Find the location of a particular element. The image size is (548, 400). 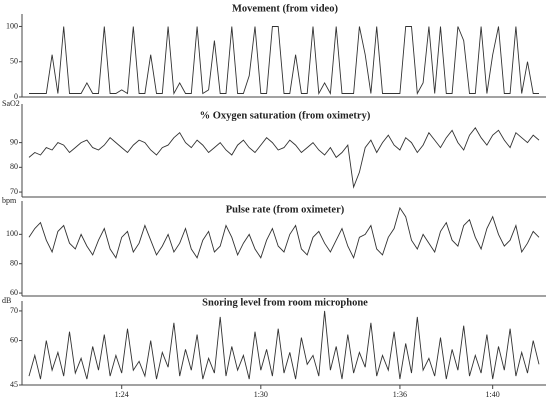

panel-title: % Oxygen saturation (from oximetry) is located at coordinates (285, 115).